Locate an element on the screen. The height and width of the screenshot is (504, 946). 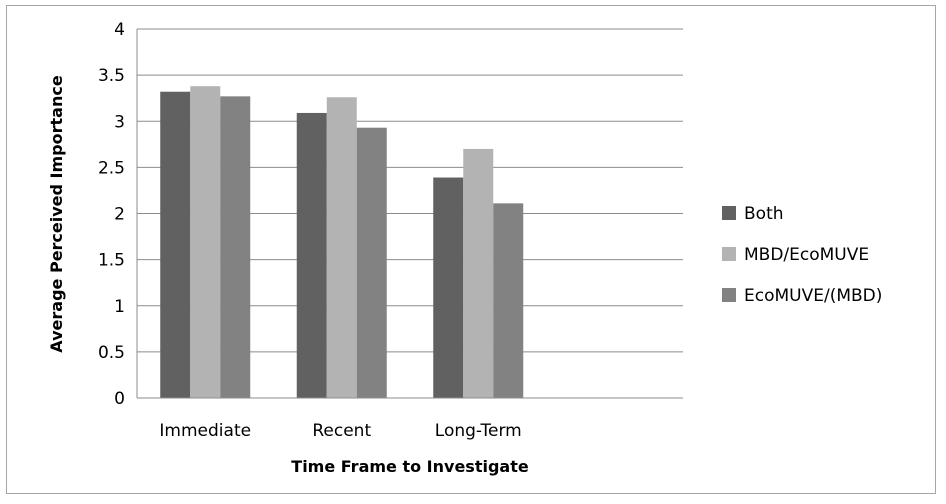
y-tick-label: 1.5 is located at coordinates (111, 261).